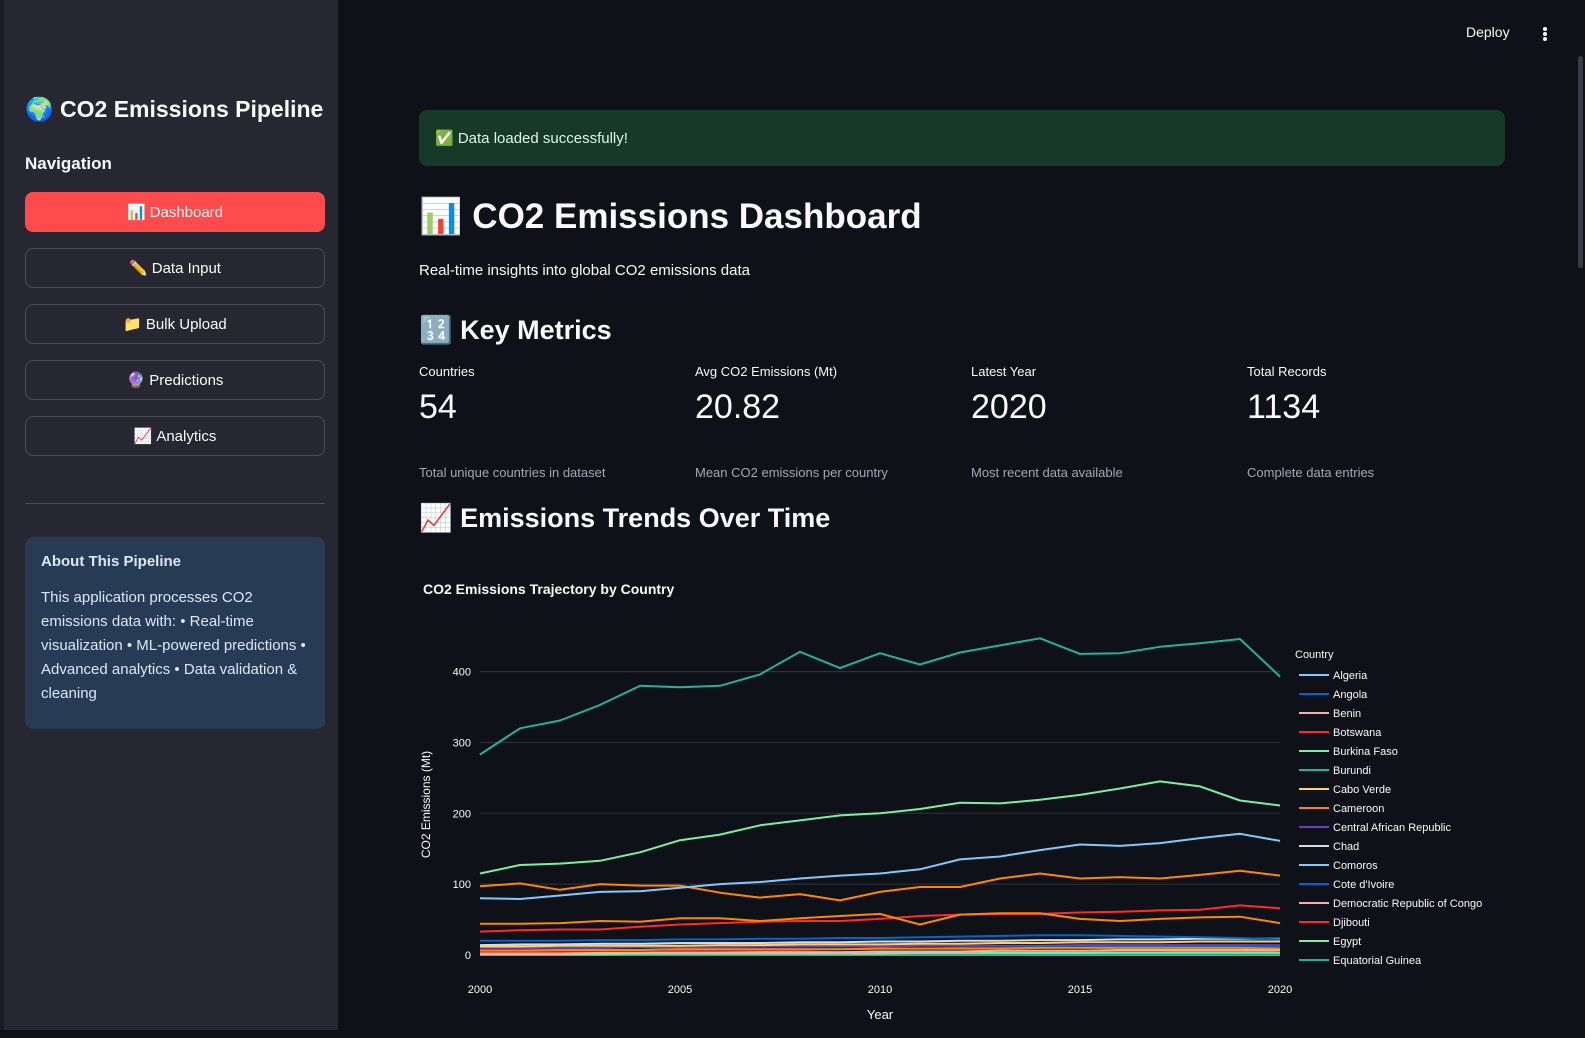 Image resolution: width=1585 pixels, height=1038 pixels. I want to click on nav-button-predictions: 🔮 Predictions, so click(175, 380).